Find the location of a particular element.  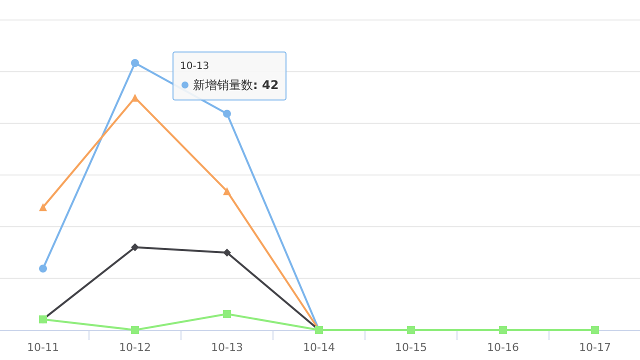

x-tick-label: 10-16 is located at coordinates (503, 347).